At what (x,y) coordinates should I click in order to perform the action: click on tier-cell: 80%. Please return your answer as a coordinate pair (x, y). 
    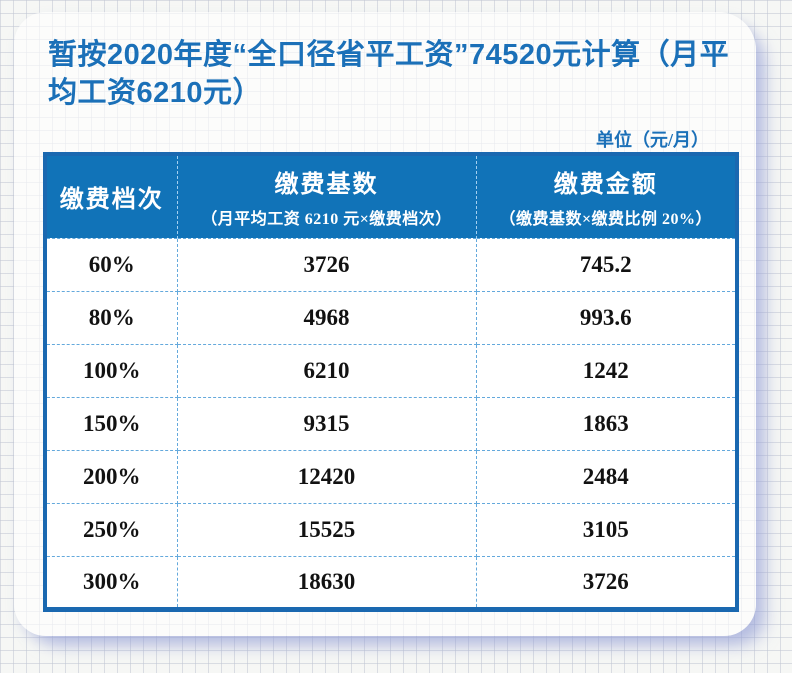
    Looking at the image, I should click on (111, 317).